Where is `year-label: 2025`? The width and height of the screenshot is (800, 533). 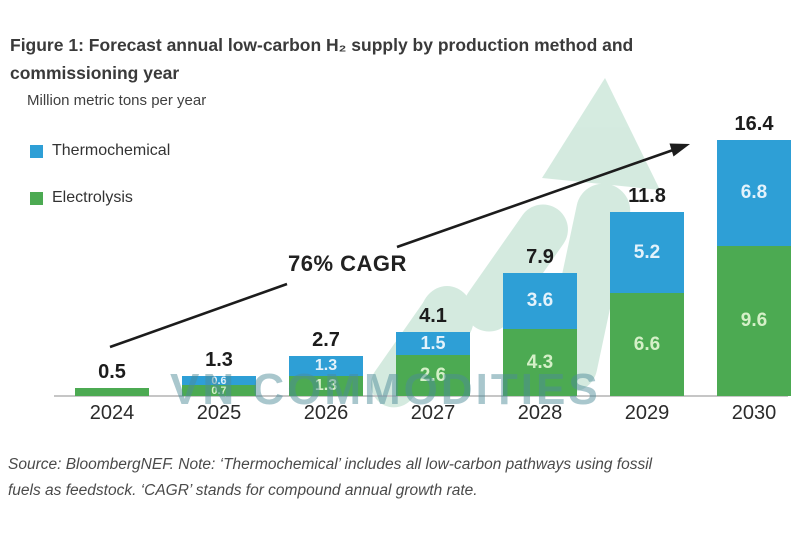
year-label: 2025 is located at coordinates (219, 413).